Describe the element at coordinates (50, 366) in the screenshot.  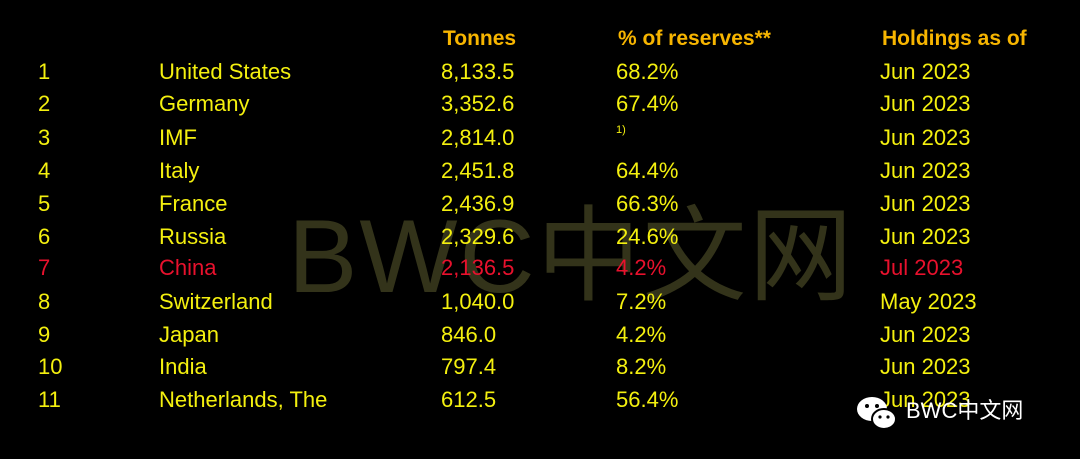
I see `table-cell: 10` at that location.